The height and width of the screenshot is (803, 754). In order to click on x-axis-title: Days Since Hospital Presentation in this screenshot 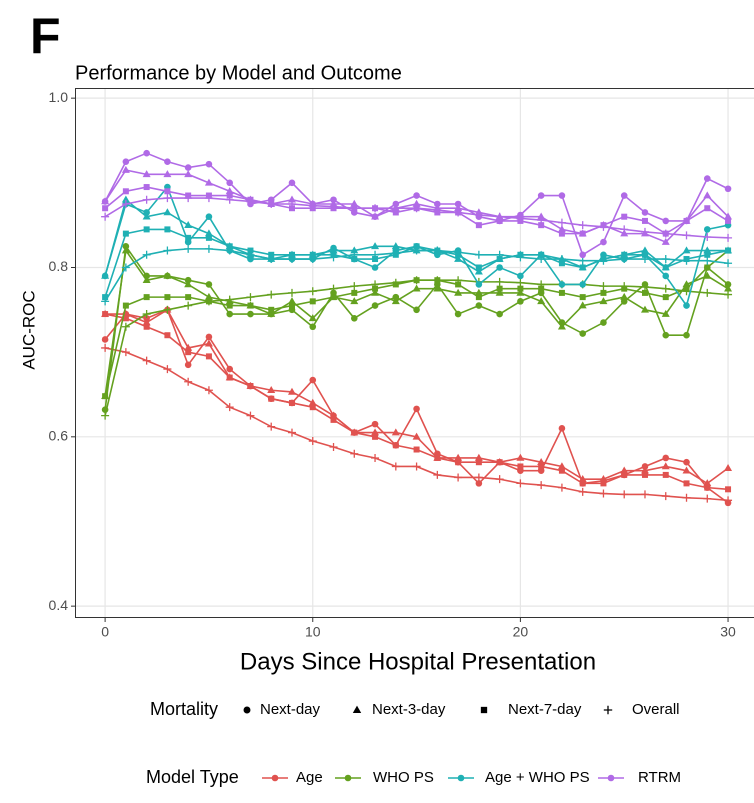, I will do `click(418, 661)`.